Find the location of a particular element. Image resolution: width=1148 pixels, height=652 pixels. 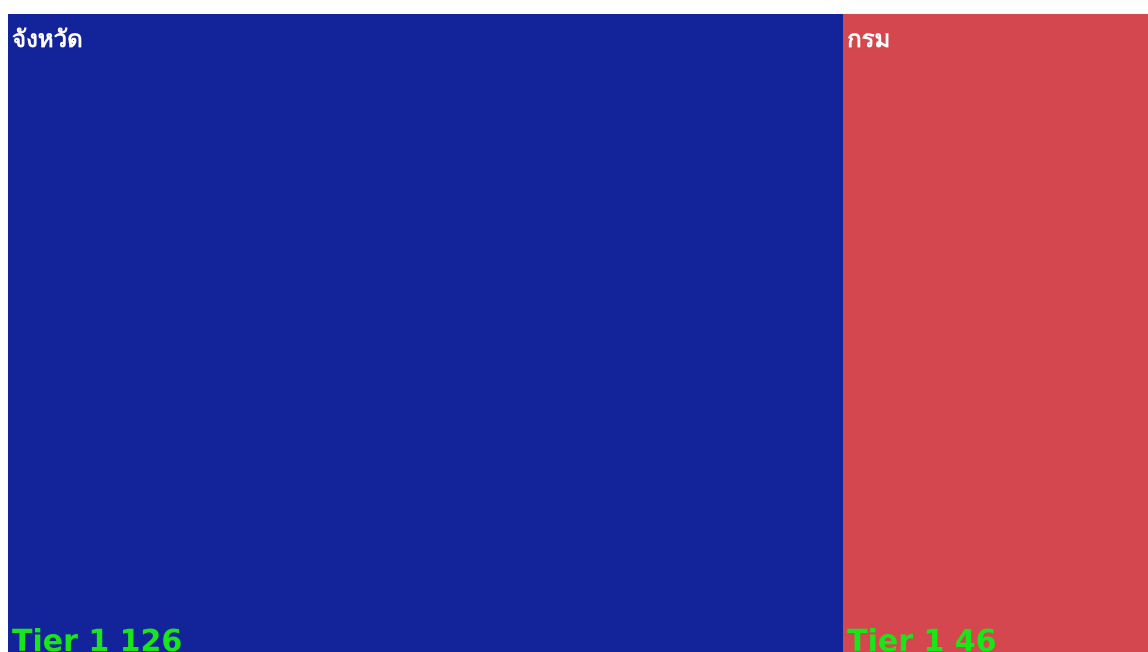

tile-value-label: Tier 1 126 is located at coordinates (97, 638).